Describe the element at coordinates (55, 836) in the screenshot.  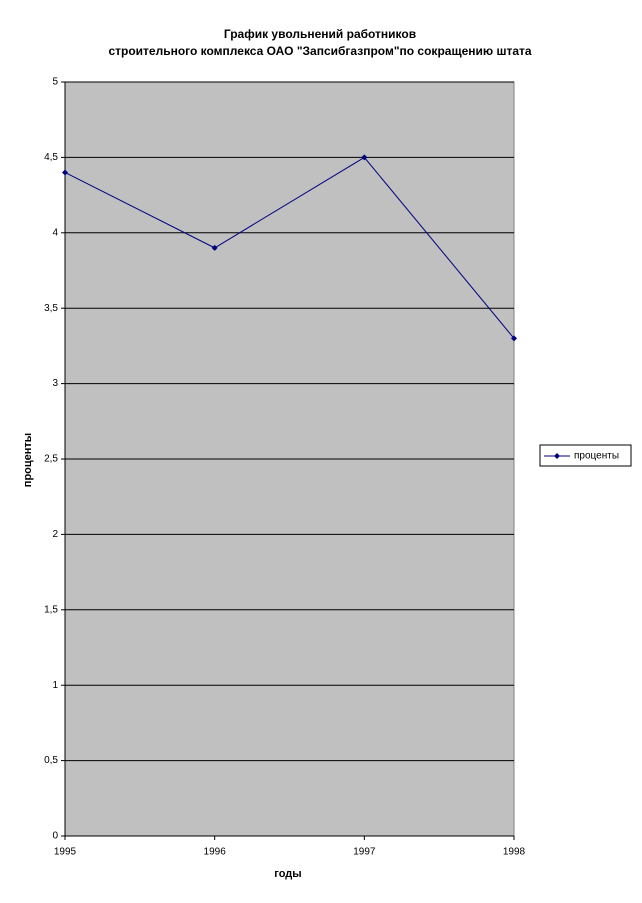
I see `y-tick-label: 0` at that location.